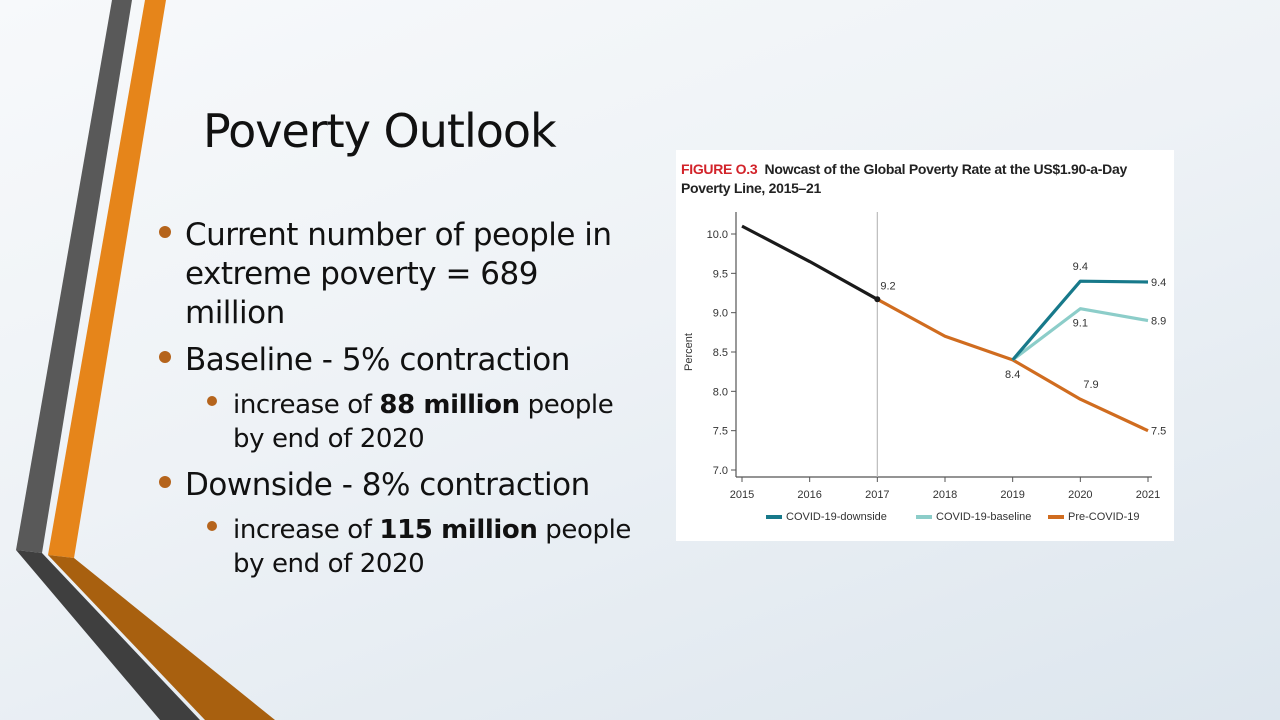 The image size is (1280, 720). I want to click on x-tick-label: 2021, so click(1148, 495).